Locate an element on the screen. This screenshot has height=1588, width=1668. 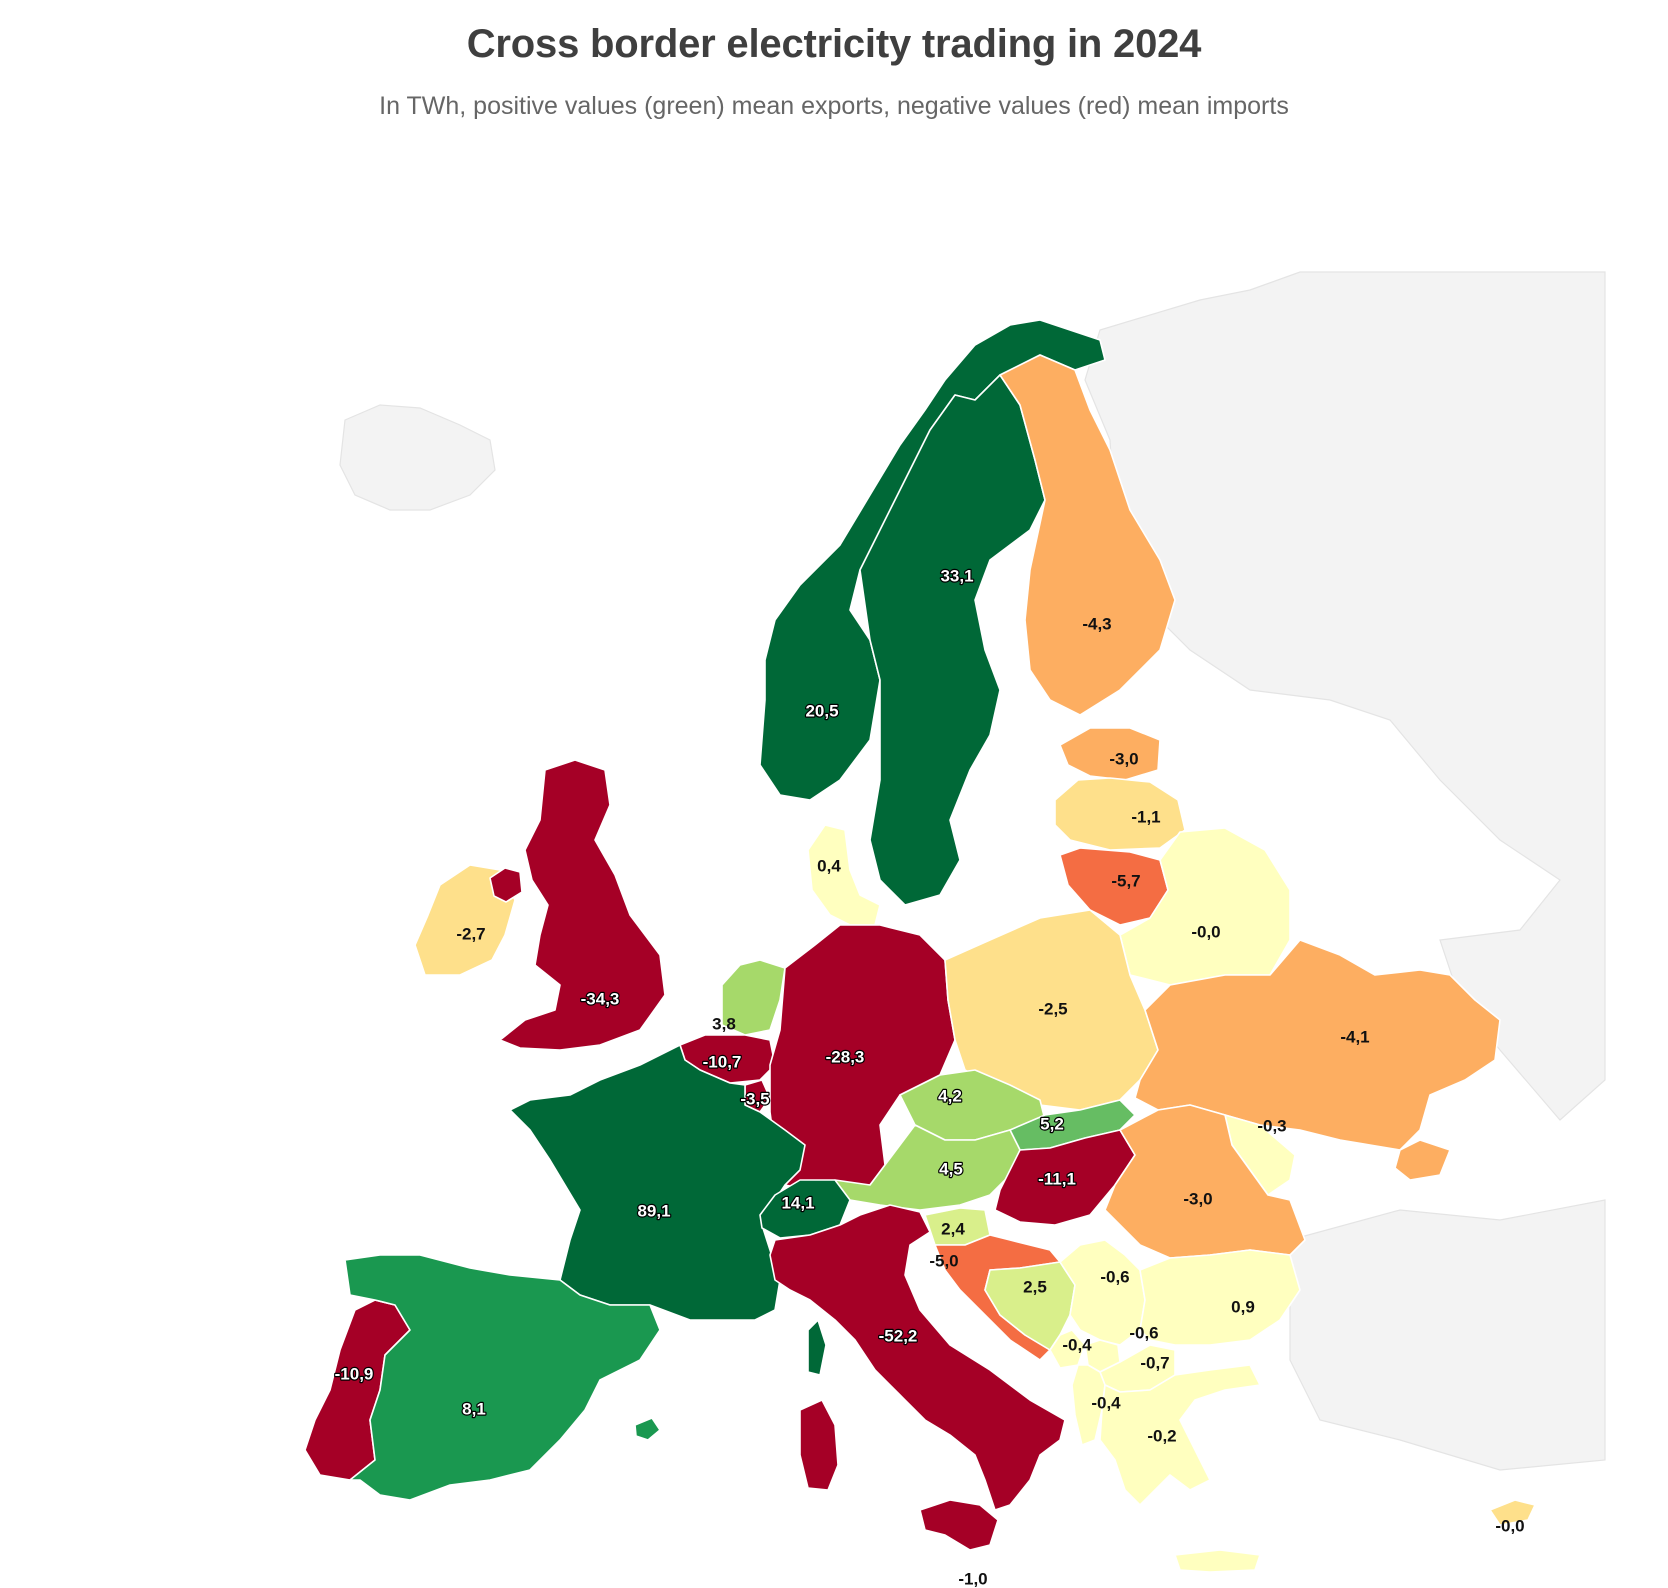
label-switzerland: 14,1 is located at coordinates (797, 1202).